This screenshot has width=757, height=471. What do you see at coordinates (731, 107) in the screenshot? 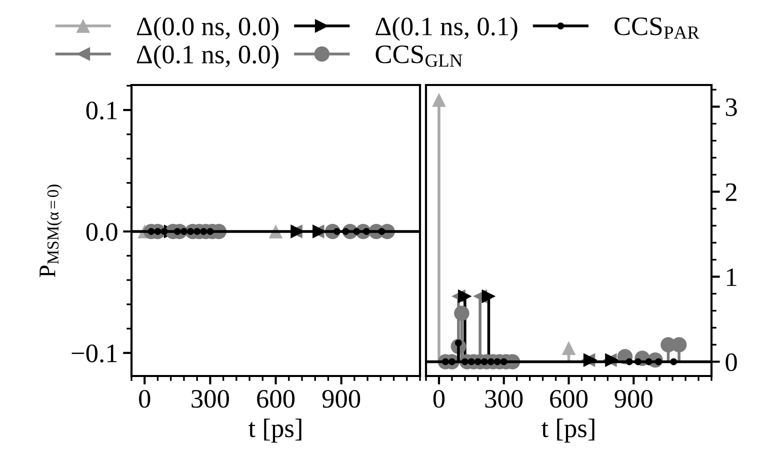
I see `y2-tick-label: 3` at bounding box center [731, 107].